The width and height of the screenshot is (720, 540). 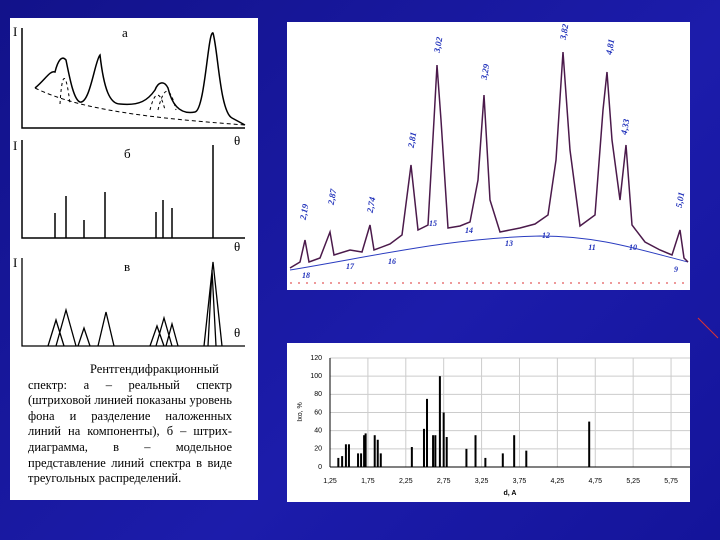 What do you see at coordinates (633, 247) in the screenshot?
I see `peak-marker: 10` at bounding box center [633, 247].